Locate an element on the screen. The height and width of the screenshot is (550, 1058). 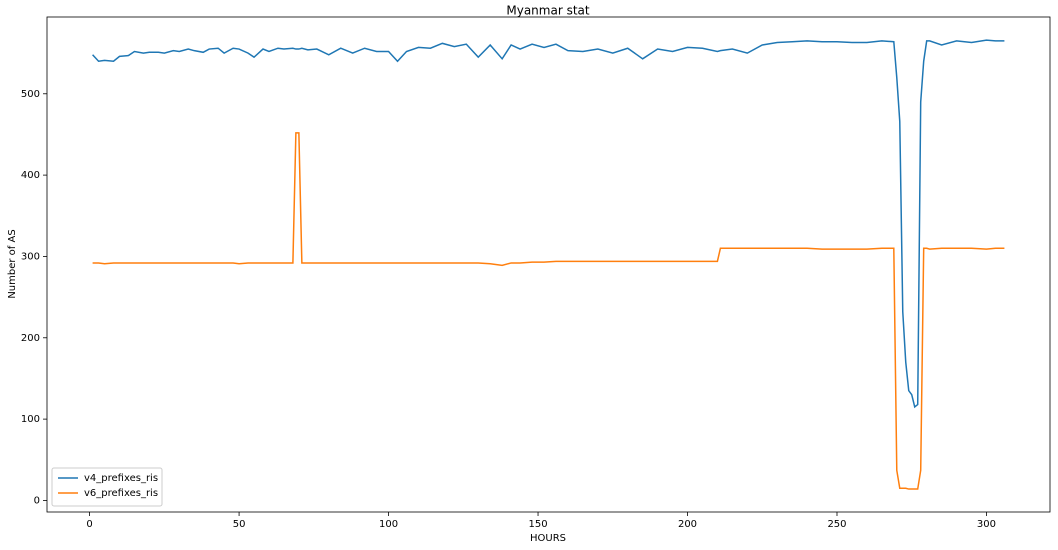
x-tick-label: 250 is located at coordinates (836, 524).